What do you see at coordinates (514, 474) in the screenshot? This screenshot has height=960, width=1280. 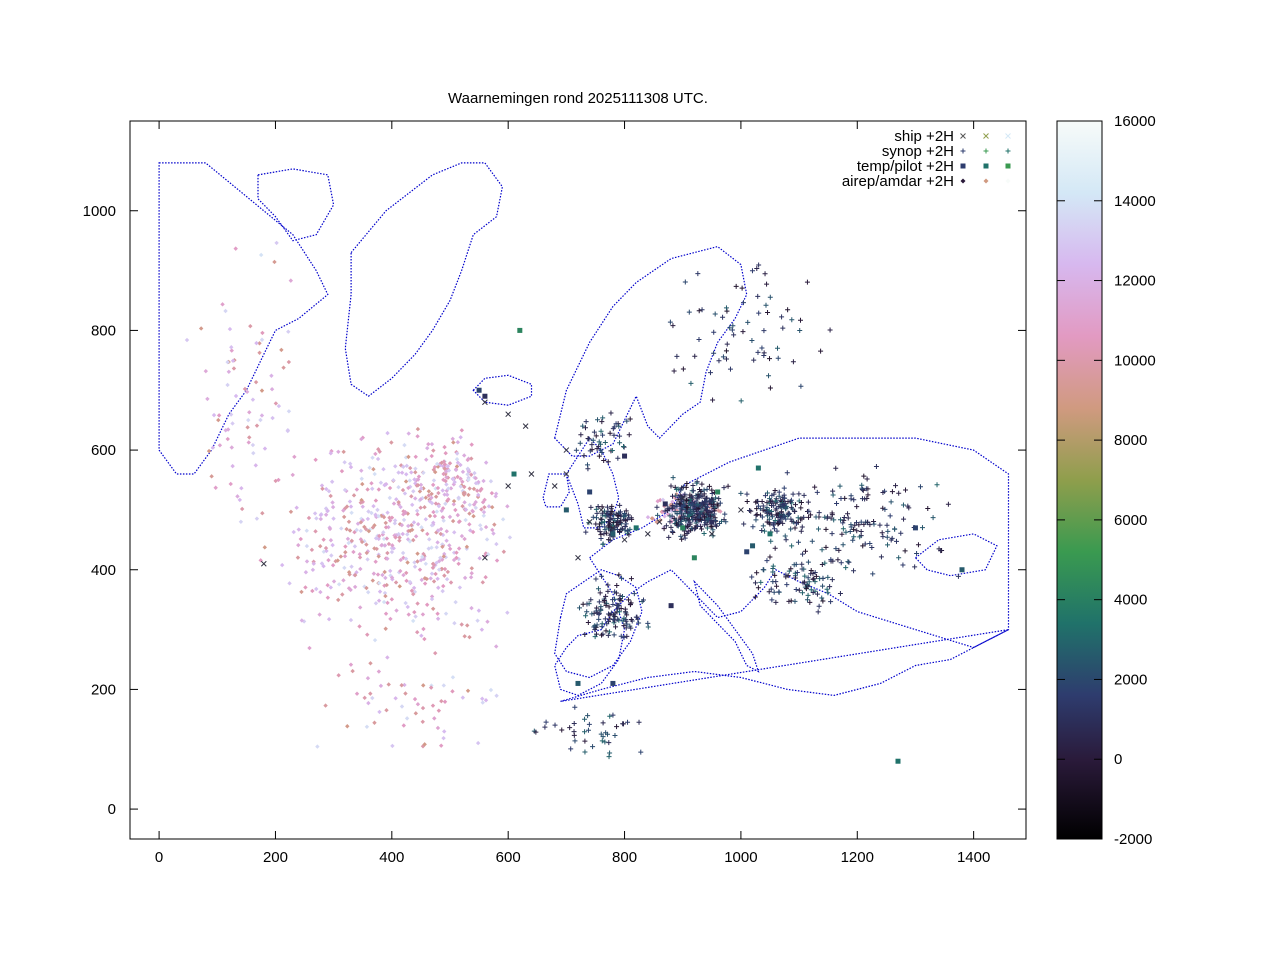 I see `temp-point` at bounding box center [514, 474].